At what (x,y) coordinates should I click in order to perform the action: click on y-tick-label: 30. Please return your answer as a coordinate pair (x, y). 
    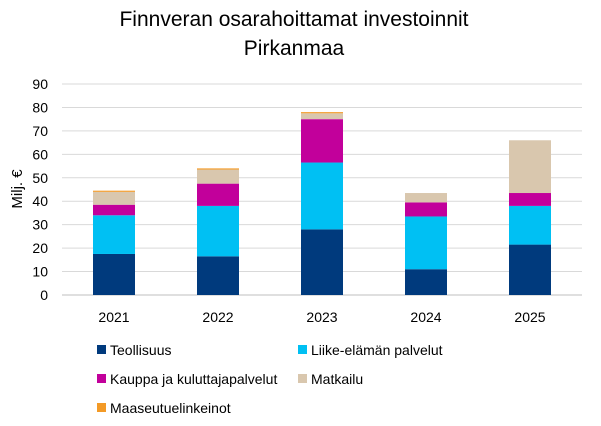
    Looking at the image, I should click on (40, 225).